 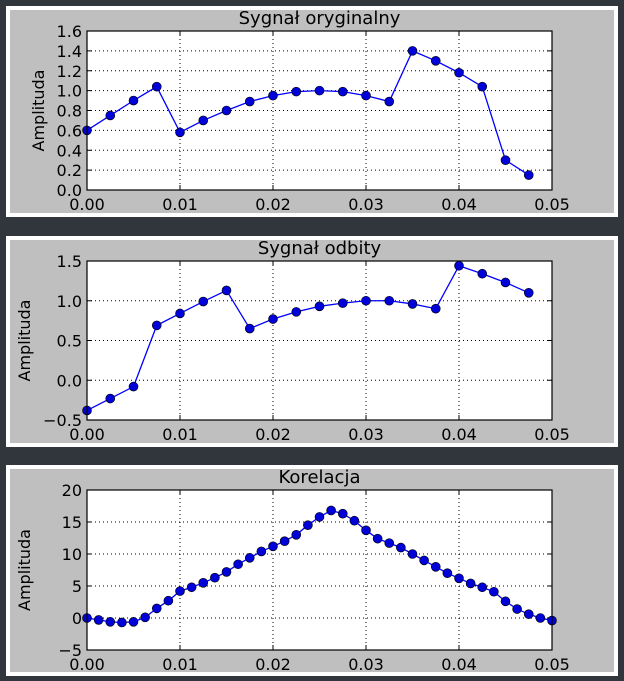 I want to click on y-tick-label: 1.6, so click(x=69, y=31).